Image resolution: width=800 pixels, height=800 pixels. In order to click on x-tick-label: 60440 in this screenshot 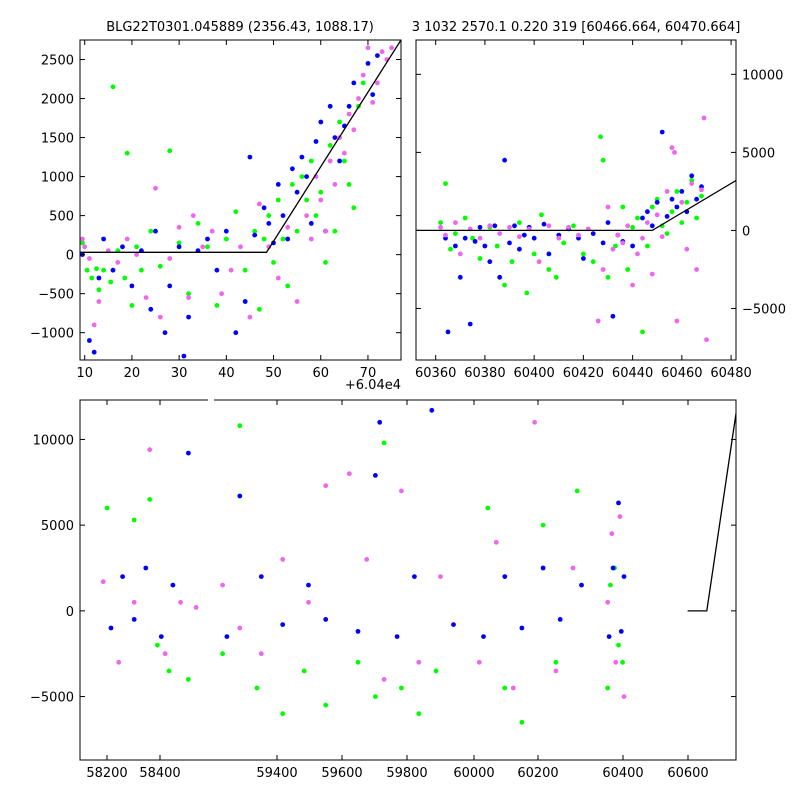, I will do `click(632, 373)`.